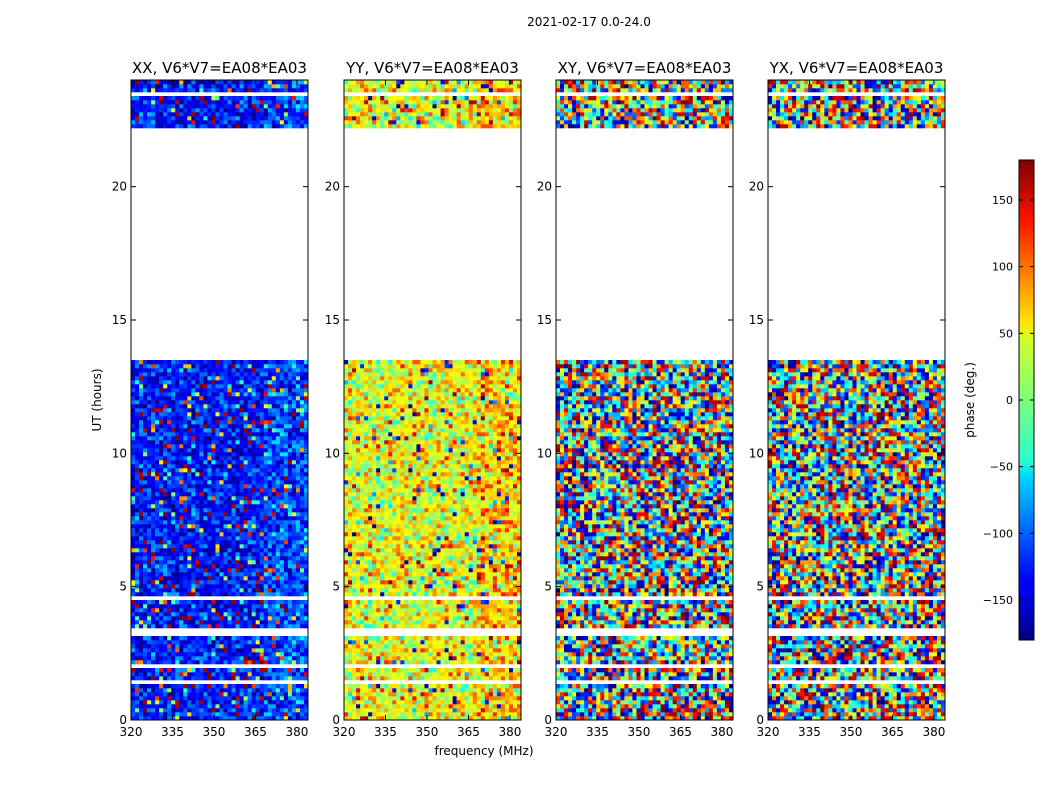 This screenshot has height=800, width=1050. I want to click on x-tick-label: 380, so click(296, 732).